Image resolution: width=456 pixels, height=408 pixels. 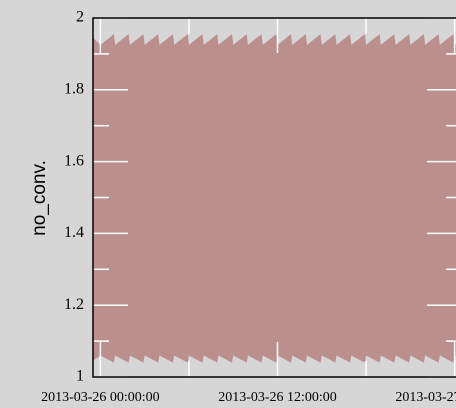 I want to click on y-tick-label: 1, so click(x=80, y=376).